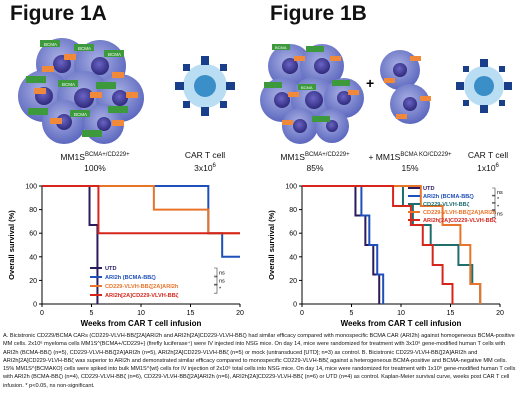 This screenshot has width=520, height=404. Describe the element at coordinates (488, 161) in the screenshot. I see `figure-1b-cart-label: CAR T cell 1x106` at that location.